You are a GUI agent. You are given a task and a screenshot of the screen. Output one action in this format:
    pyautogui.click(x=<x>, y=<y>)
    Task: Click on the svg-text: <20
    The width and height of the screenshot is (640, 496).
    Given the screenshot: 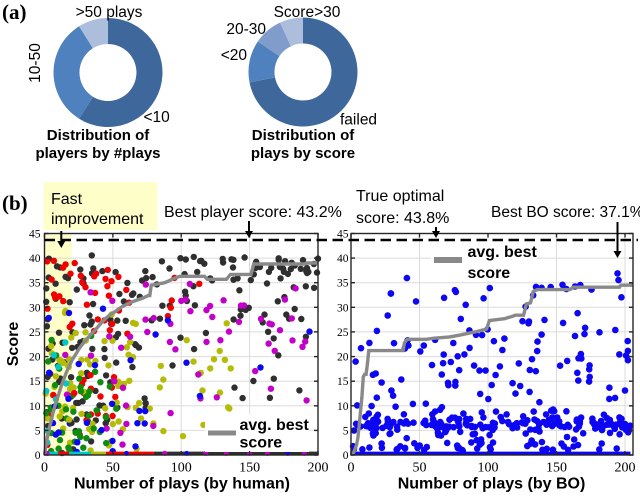 What is the action you would take?
    pyautogui.click(x=234, y=55)
    